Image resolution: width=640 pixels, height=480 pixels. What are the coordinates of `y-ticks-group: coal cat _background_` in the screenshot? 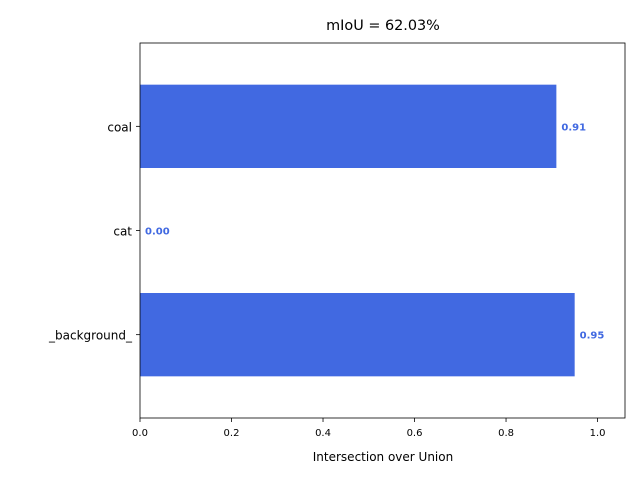 It's located at (94, 231).